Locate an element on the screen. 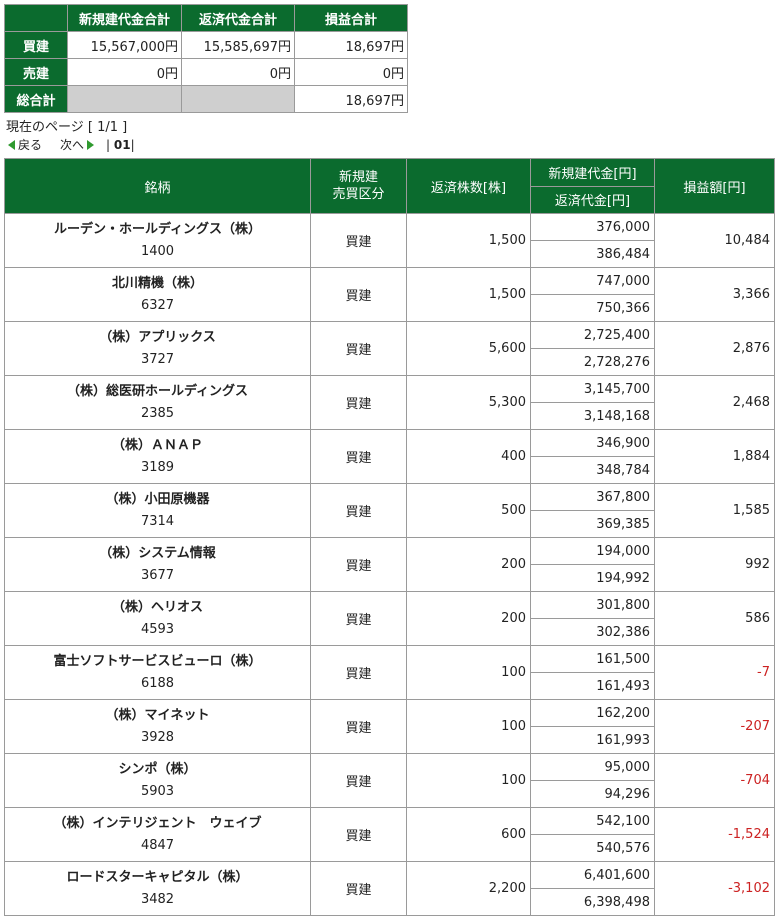 Image resolution: width=778 pixels, height=921 pixels. arrow-left-icon is located at coordinates (11, 144).